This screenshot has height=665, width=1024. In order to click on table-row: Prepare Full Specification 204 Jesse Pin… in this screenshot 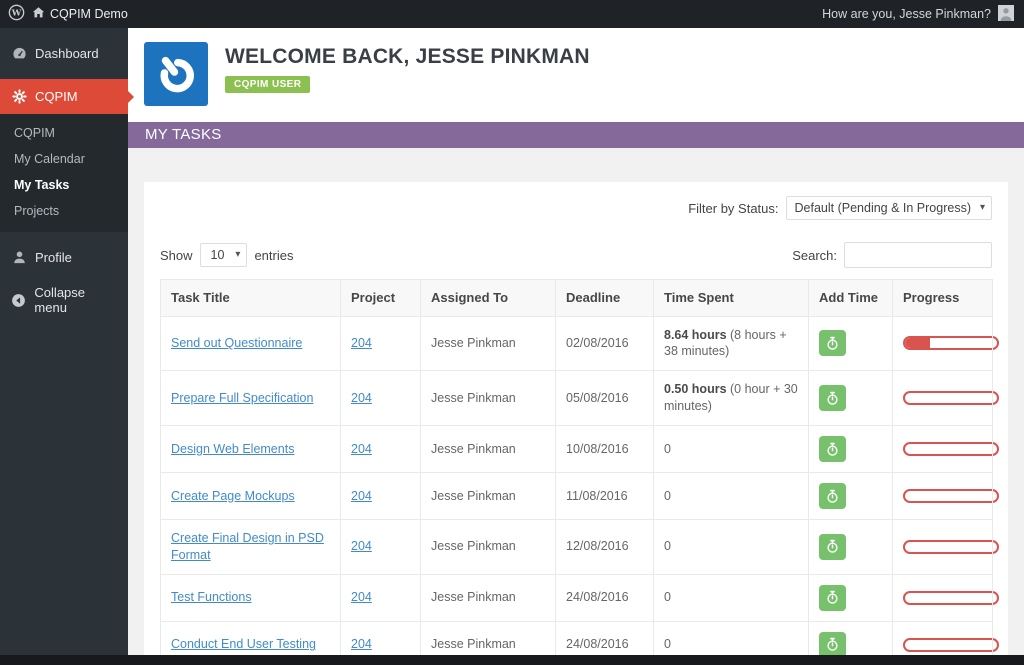, I will do `click(579, 398)`.